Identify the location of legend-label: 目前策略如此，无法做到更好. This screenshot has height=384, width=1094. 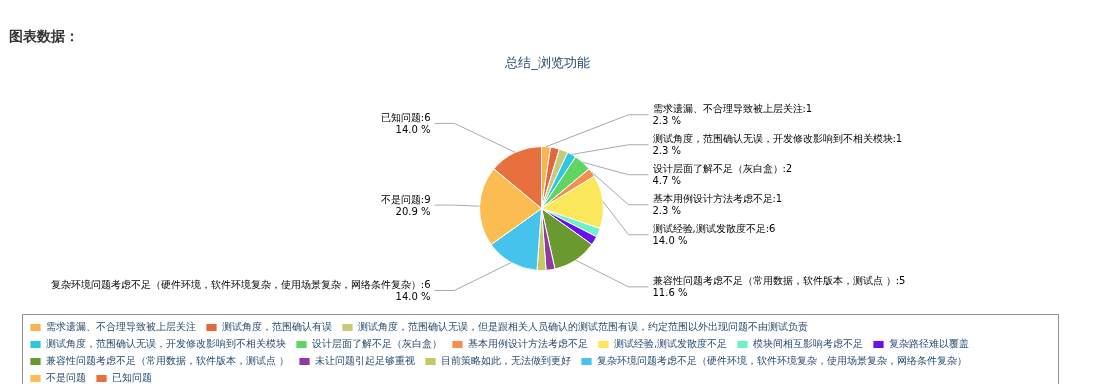
(506, 361).